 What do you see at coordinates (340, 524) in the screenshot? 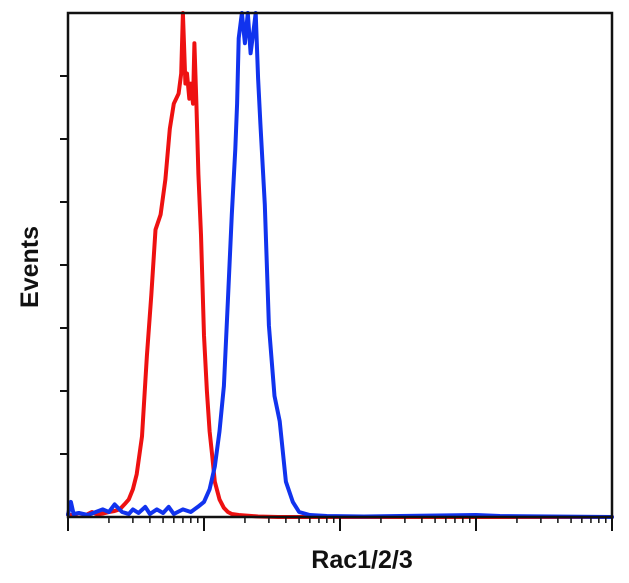
I see `x-axis-ticks` at bounding box center [340, 524].